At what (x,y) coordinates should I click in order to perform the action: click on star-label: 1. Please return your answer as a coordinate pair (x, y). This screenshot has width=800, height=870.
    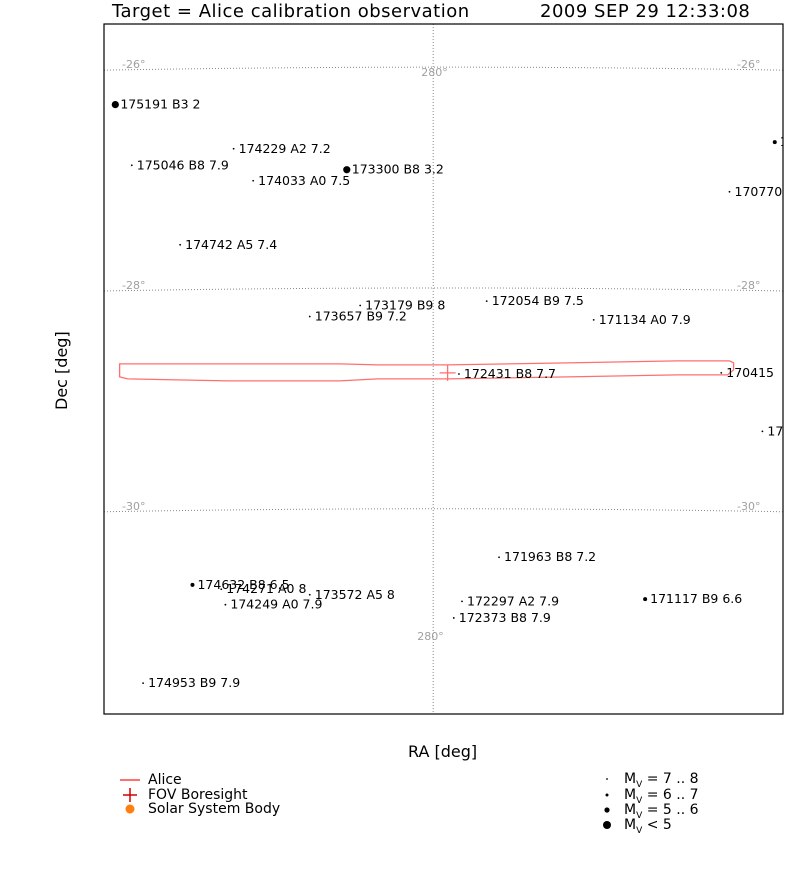
    Looking at the image, I should click on (784, 141).